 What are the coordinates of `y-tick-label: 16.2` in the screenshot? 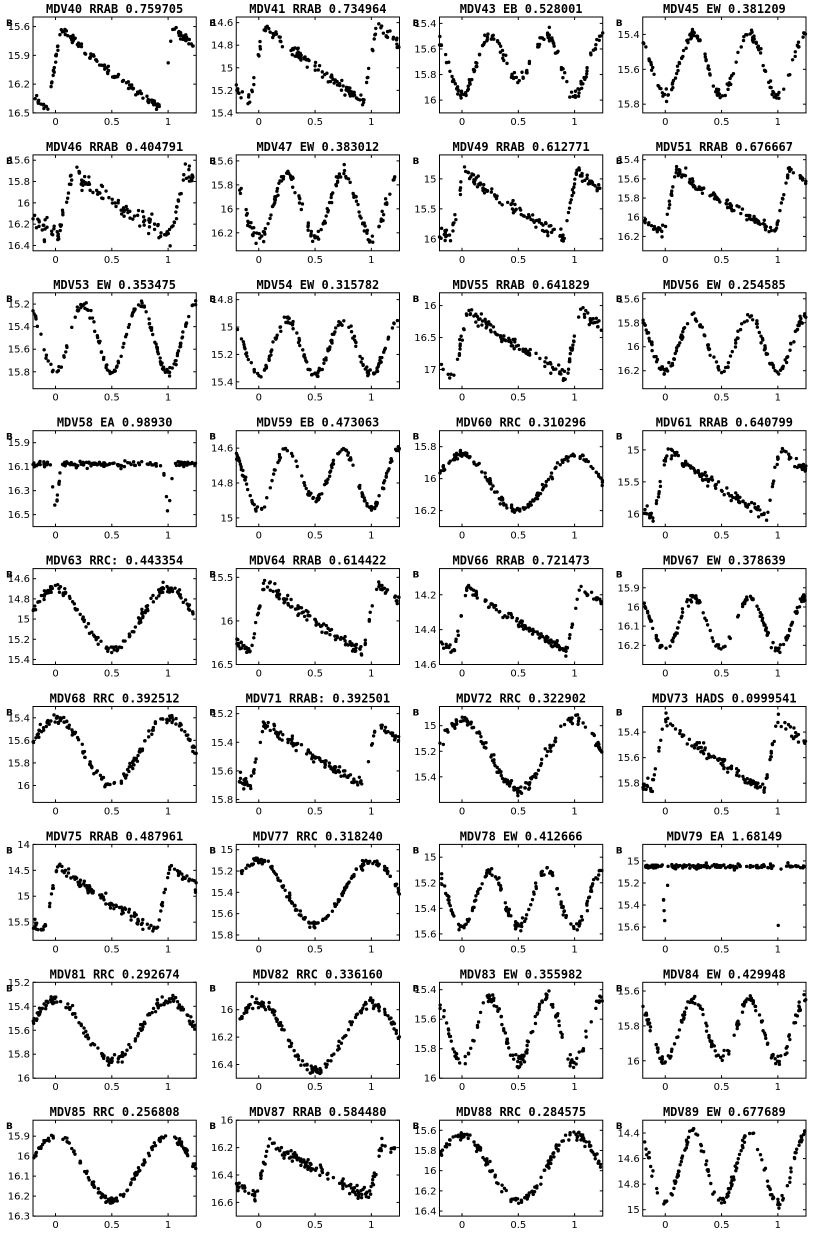 It's located at (19, 225).